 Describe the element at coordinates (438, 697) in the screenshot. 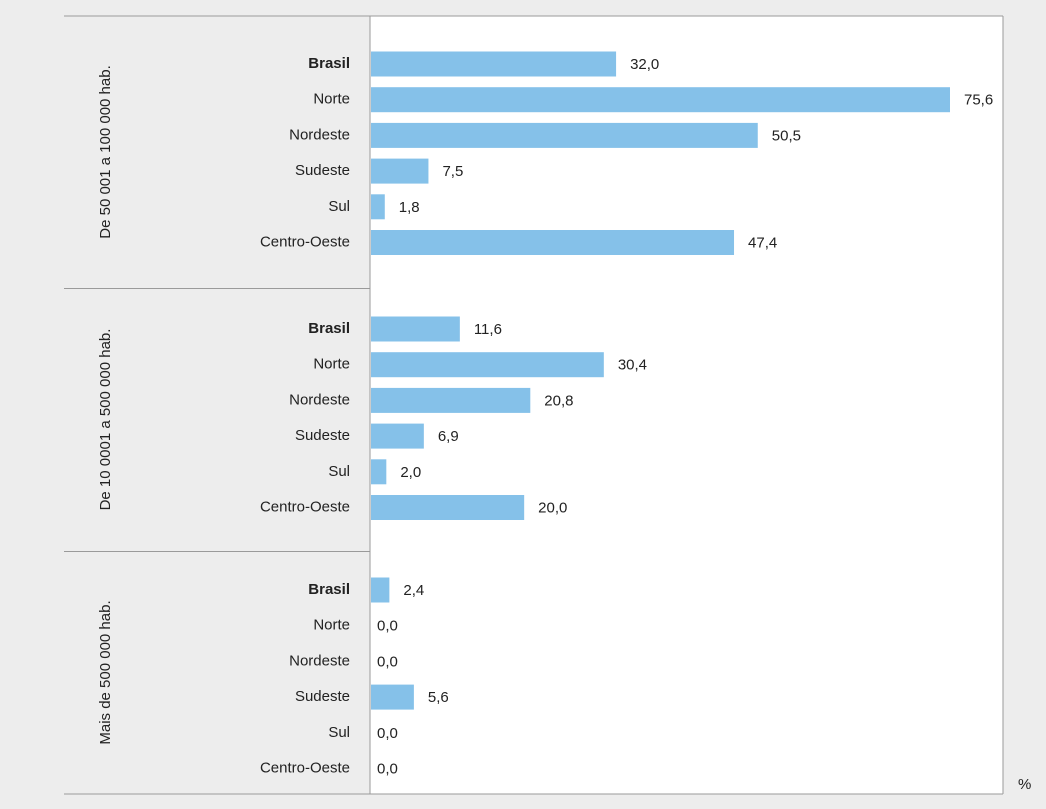

I see `value-label: 5,6` at that location.